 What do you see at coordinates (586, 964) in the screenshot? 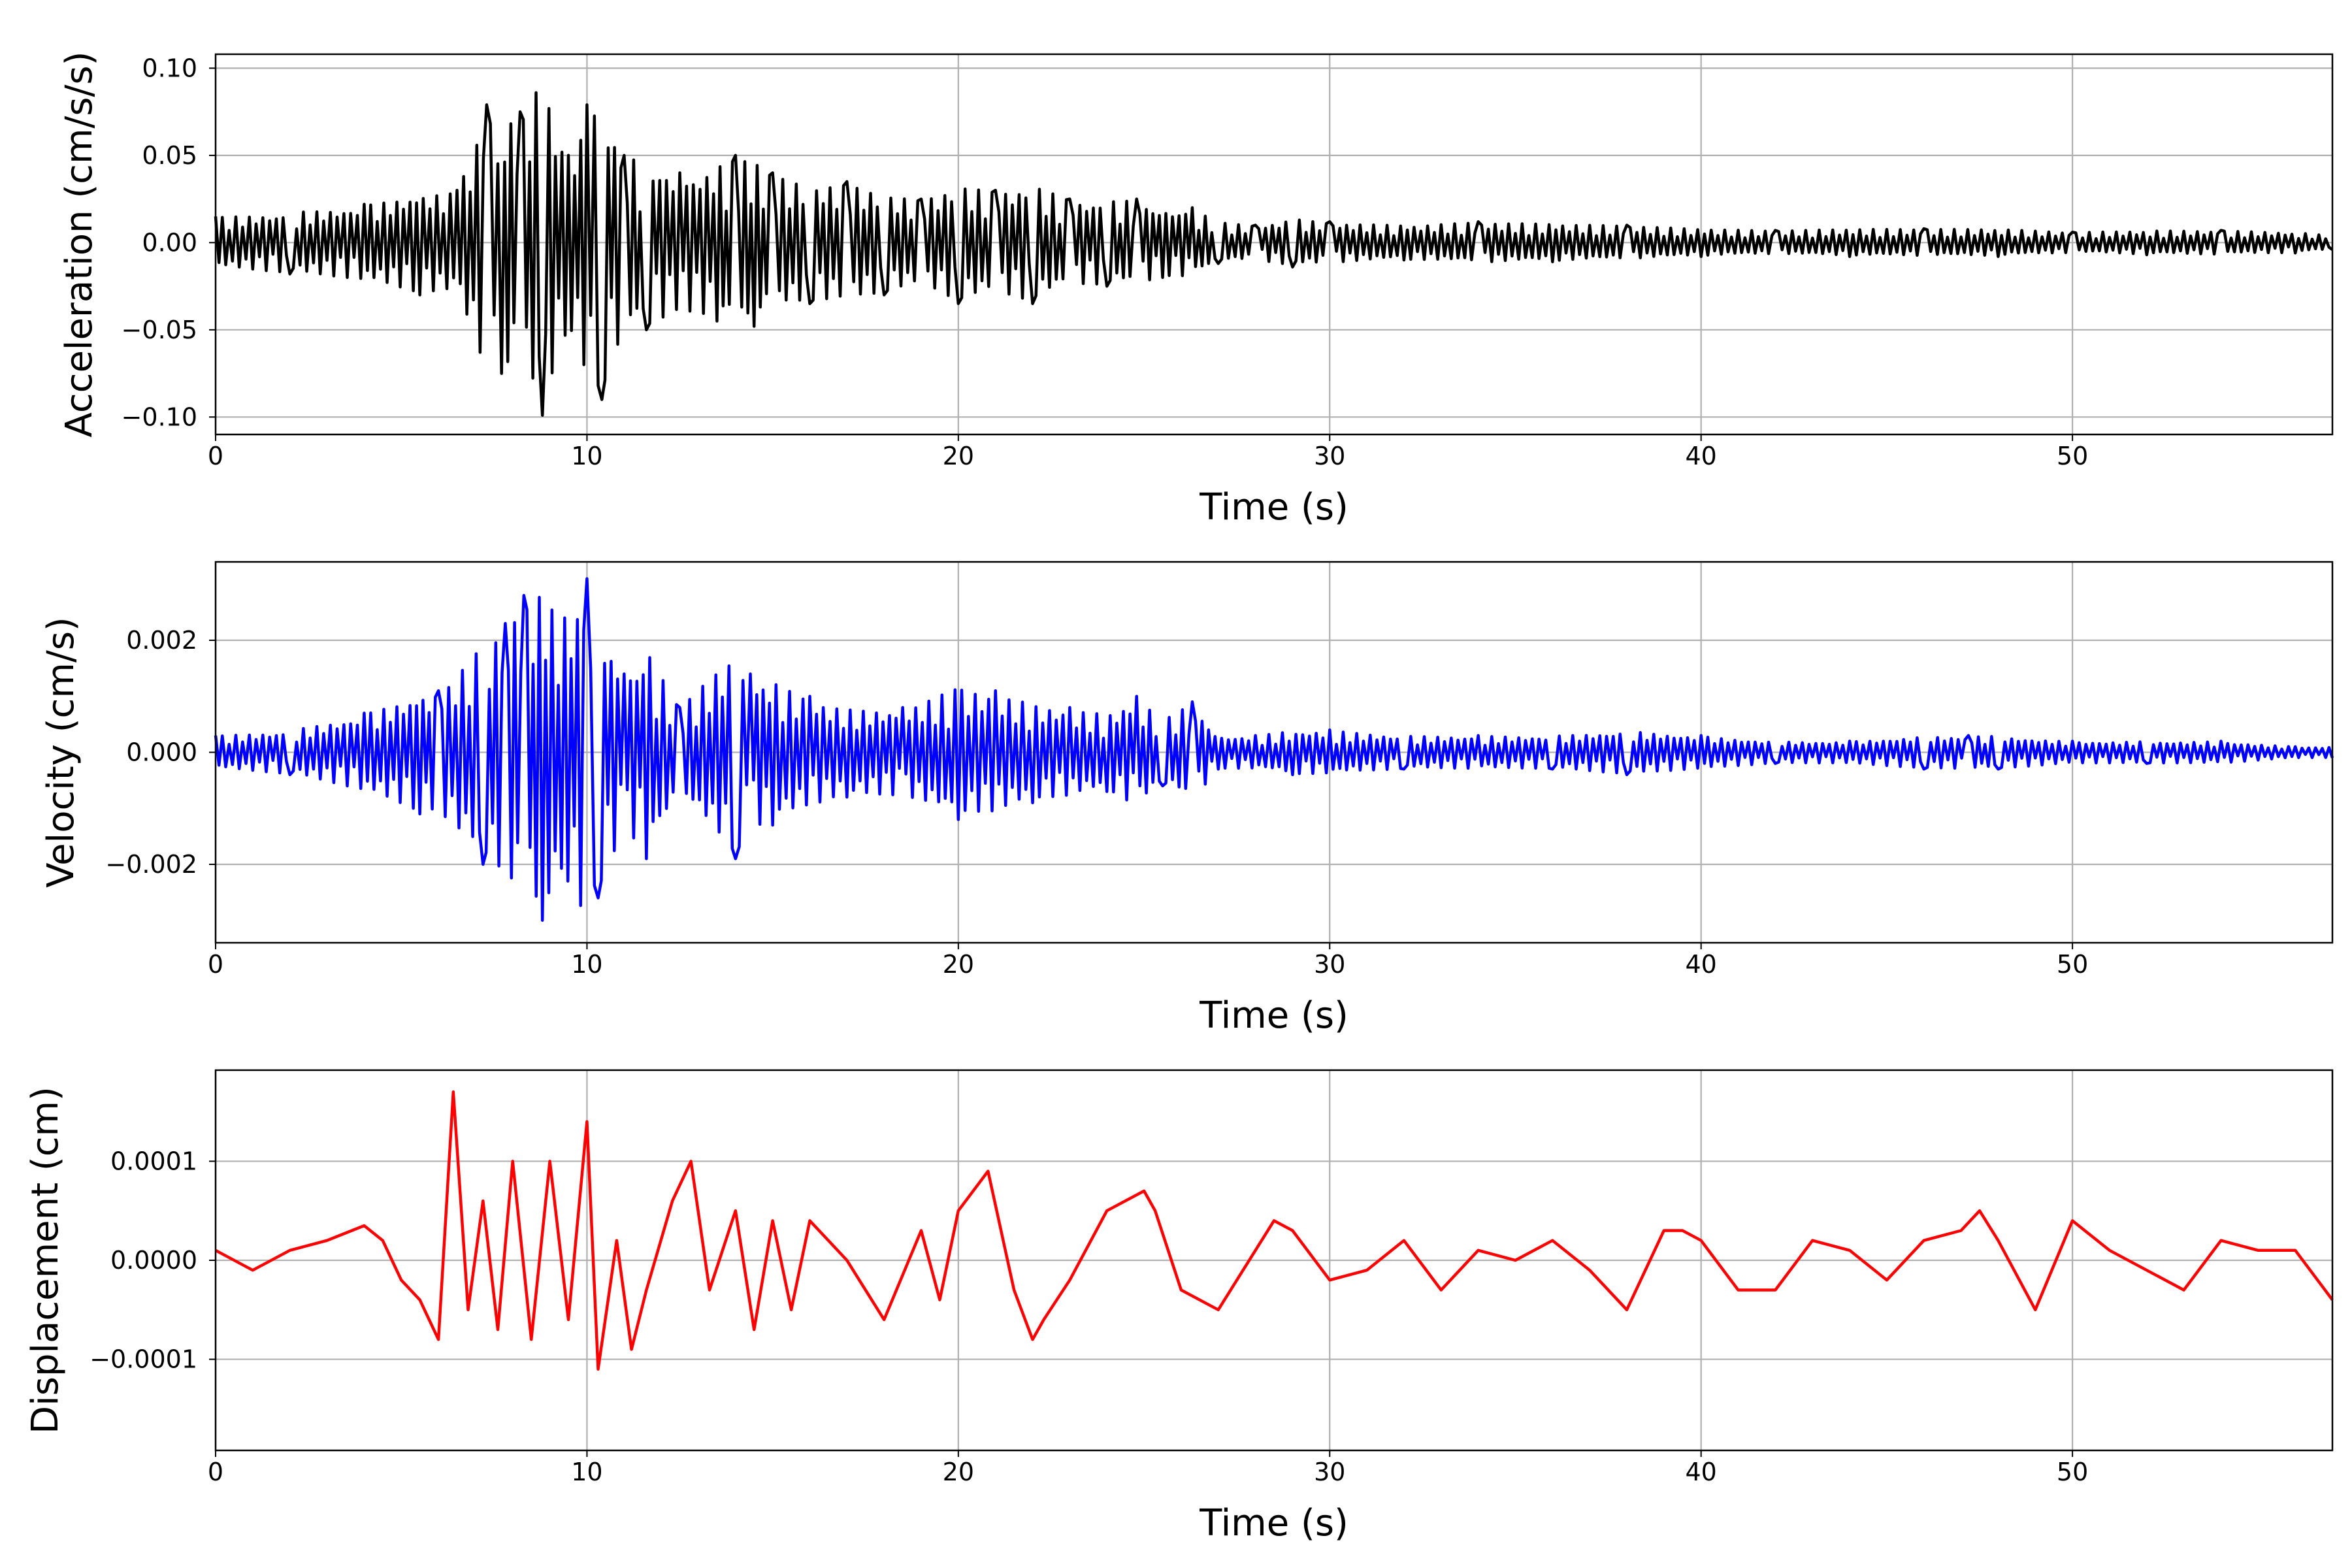
I see `velocity-xtick-label-1: 10` at bounding box center [586, 964].